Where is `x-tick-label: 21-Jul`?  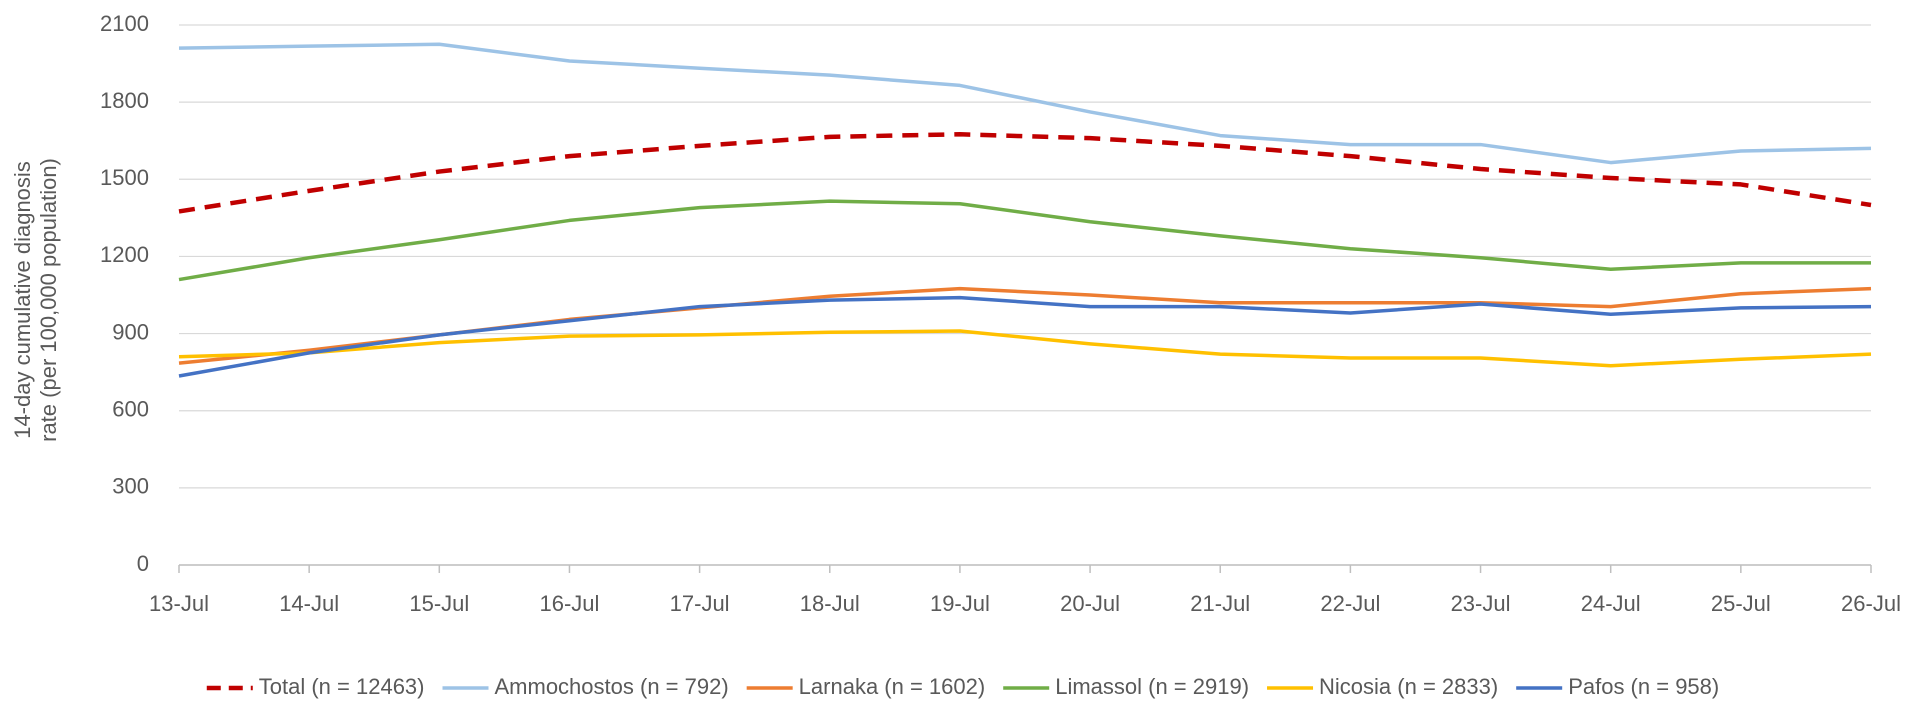
x-tick-label: 21-Jul is located at coordinates (1220, 603).